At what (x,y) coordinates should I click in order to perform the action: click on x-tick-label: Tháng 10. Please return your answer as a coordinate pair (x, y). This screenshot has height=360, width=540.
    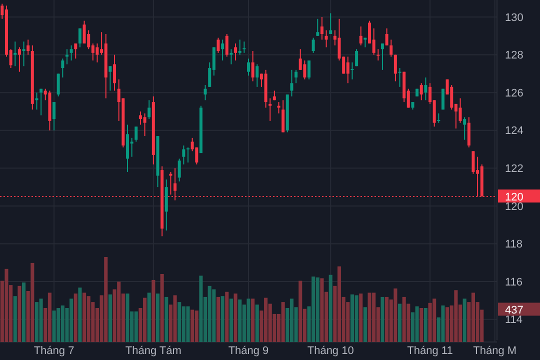
    Looking at the image, I should click on (330, 351).